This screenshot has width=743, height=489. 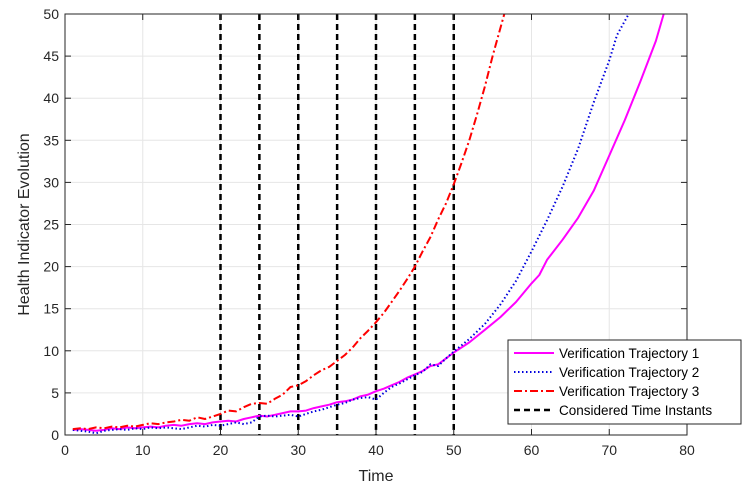 What do you see at coordinates (629, 391) in the screenshot?
I see `legend-label-3: Verification Trajectory 3` at bounding box center [629, 391].